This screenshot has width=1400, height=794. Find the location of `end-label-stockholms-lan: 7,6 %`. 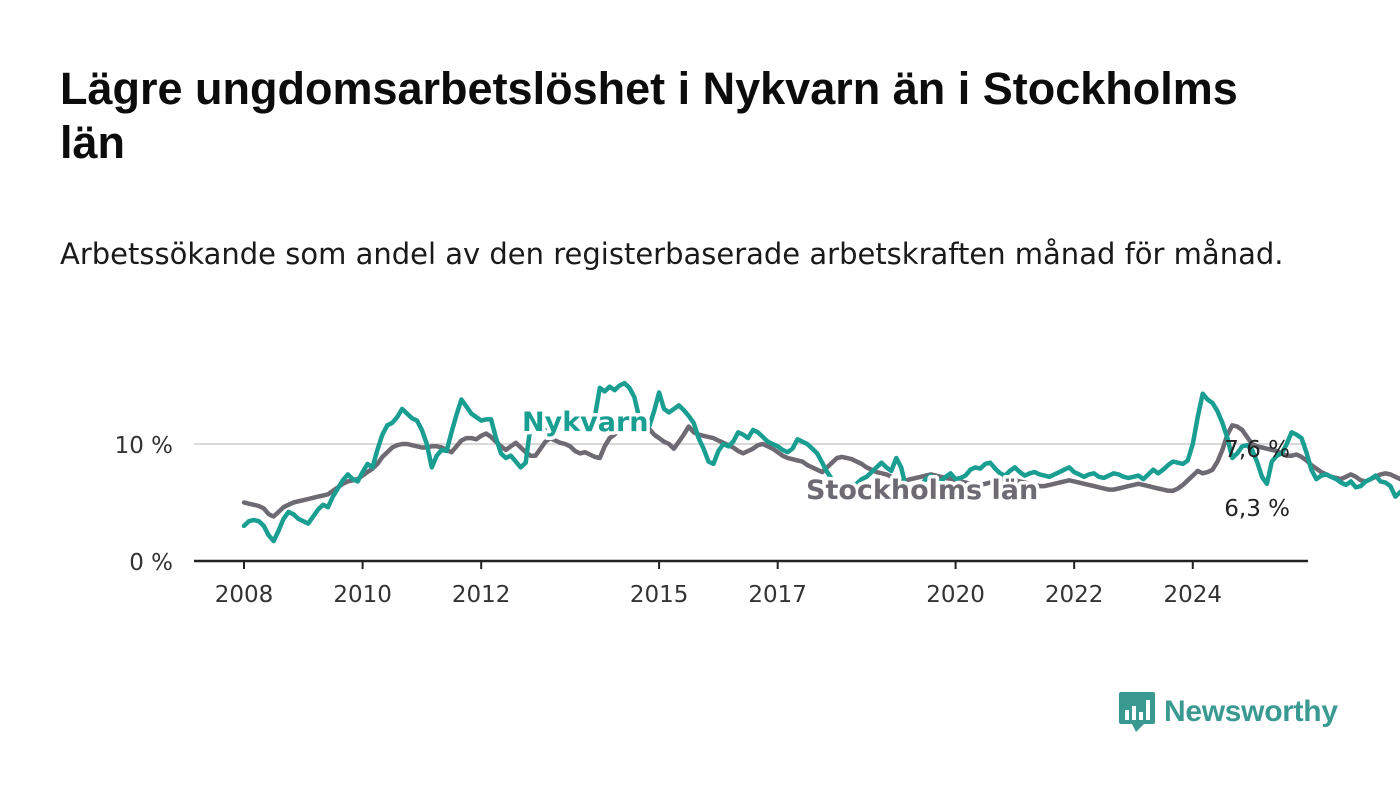

end-label-stockholms-lan: 7,6 % is located at coordinates (1257, 450).